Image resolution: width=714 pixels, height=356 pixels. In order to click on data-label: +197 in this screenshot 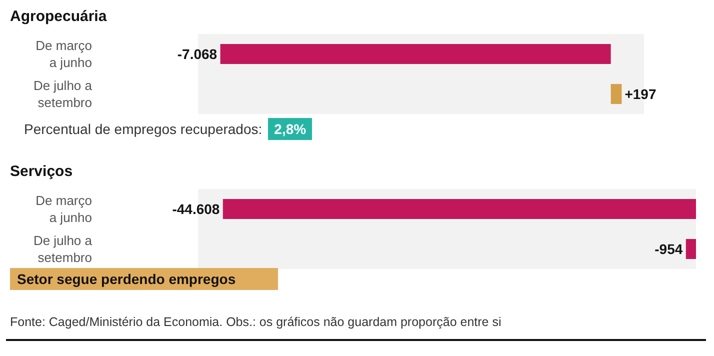, I will do `click(640, 94)`.